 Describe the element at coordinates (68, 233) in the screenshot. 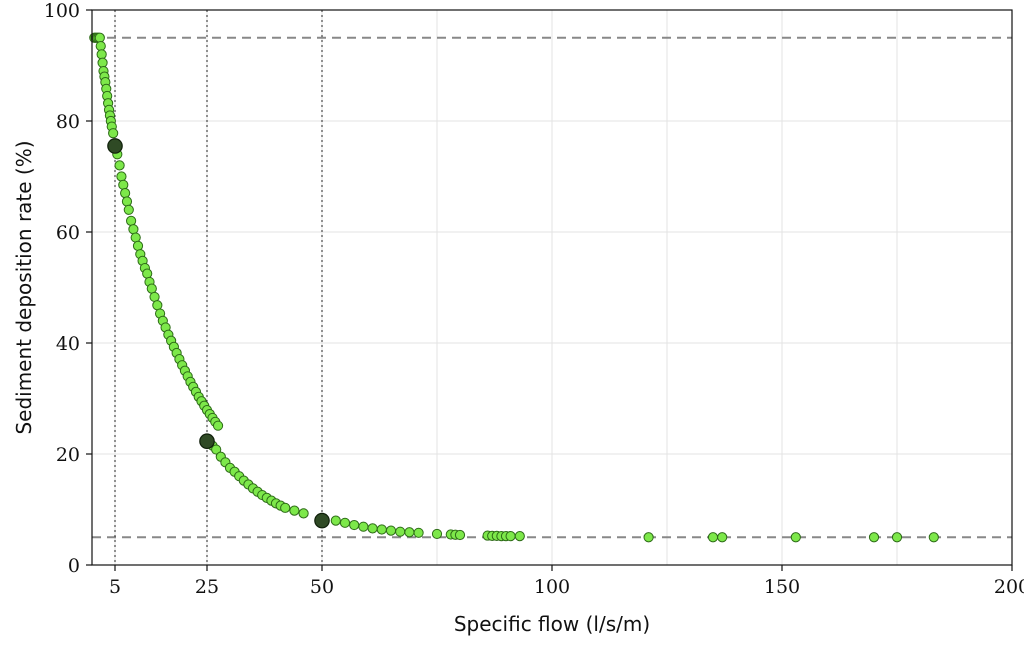

I see `y-tick-label: 60` at that location.